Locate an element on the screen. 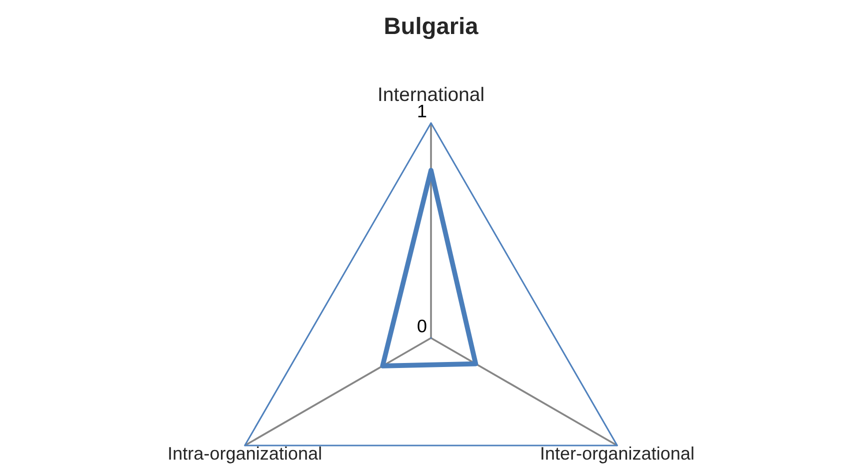  spoke-label: Intra-organizational is located at coordinates (245, 455).